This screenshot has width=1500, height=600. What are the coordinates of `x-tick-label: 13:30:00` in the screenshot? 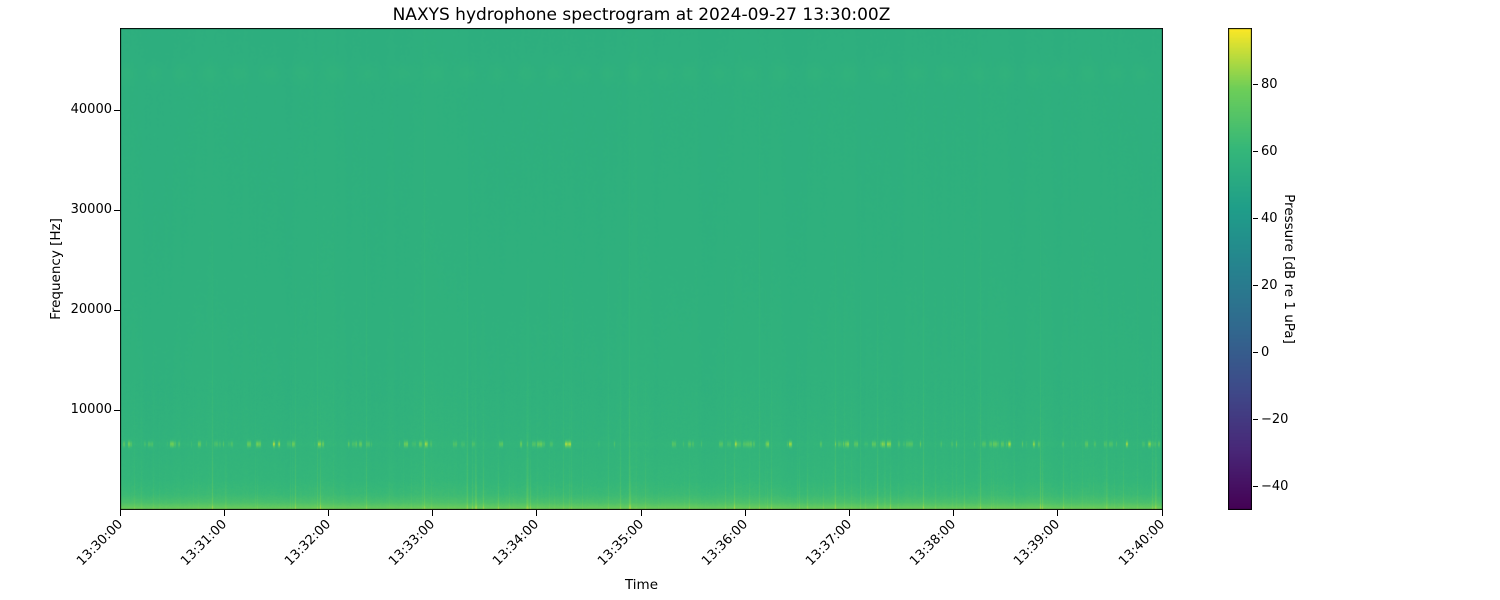 It's located at (99, 543).